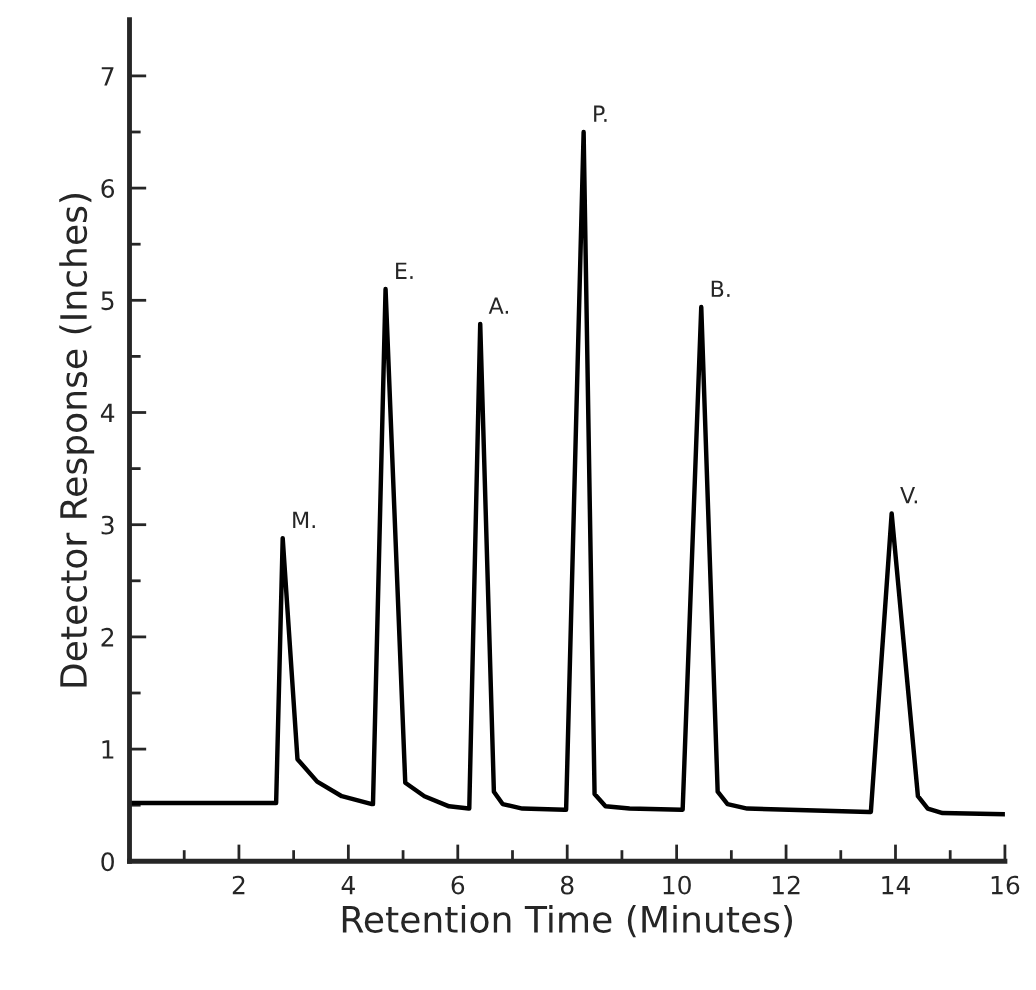  Describe the element at coordinates (108, 188) in the screenshot. I see `y-tick-label: 6` at that location.